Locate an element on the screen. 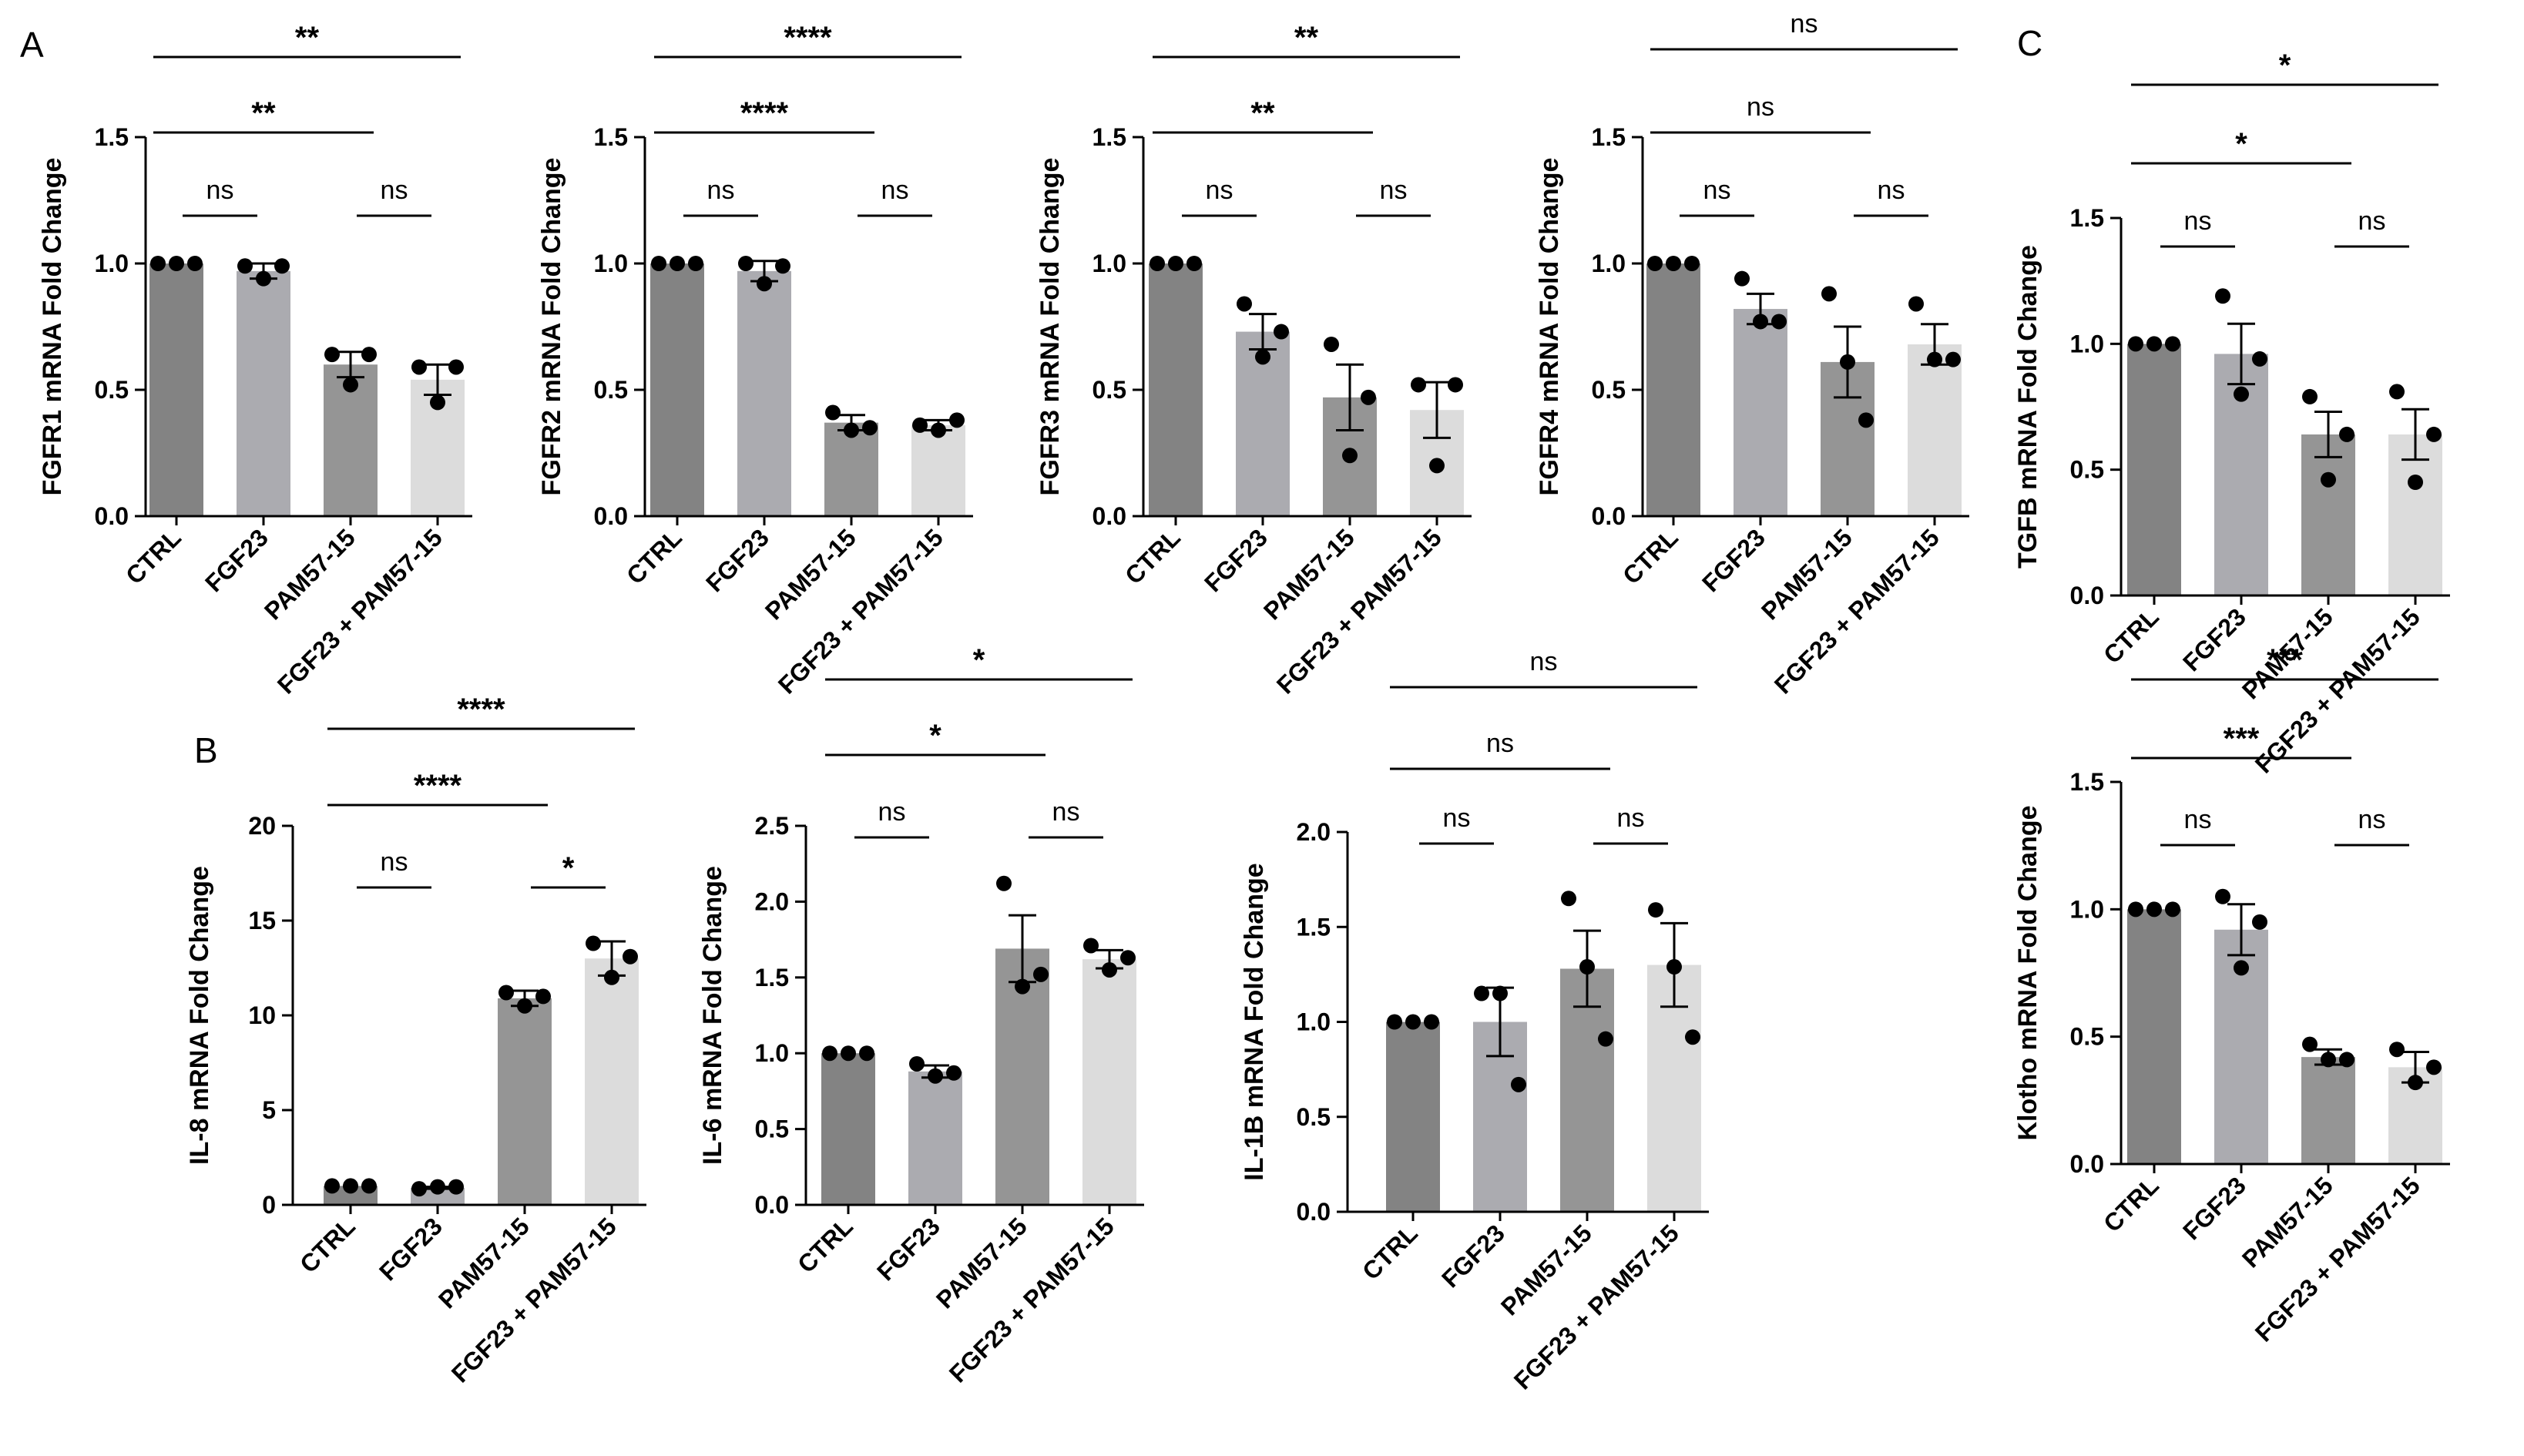 Image resolution: width=2524 pixels, height=1456 pixels. category-label-fgfr1-3: FGF23 + PAM57-15 is located at coordinates (360, 611).